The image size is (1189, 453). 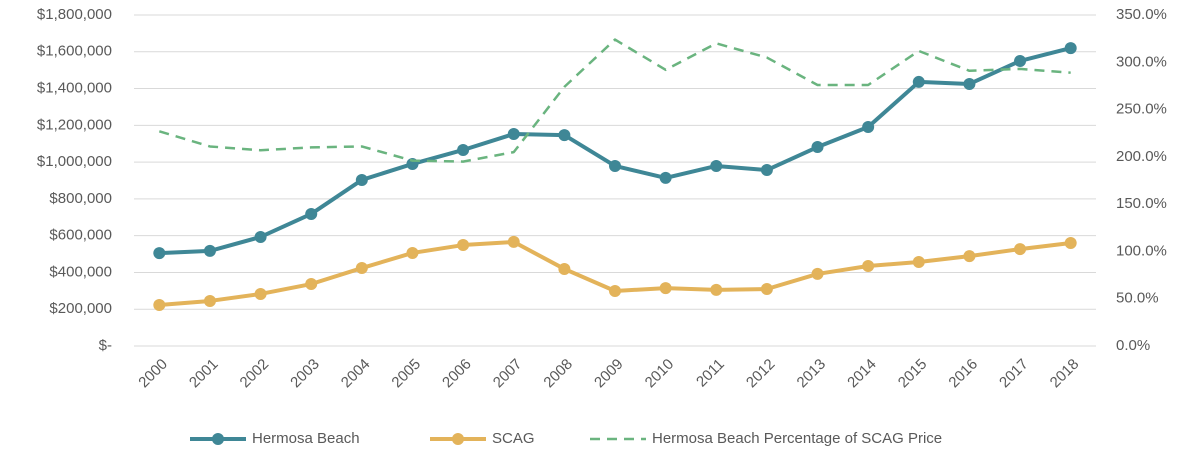 I want to click on x-tick-label: 2000, so click(x=153, y=374).